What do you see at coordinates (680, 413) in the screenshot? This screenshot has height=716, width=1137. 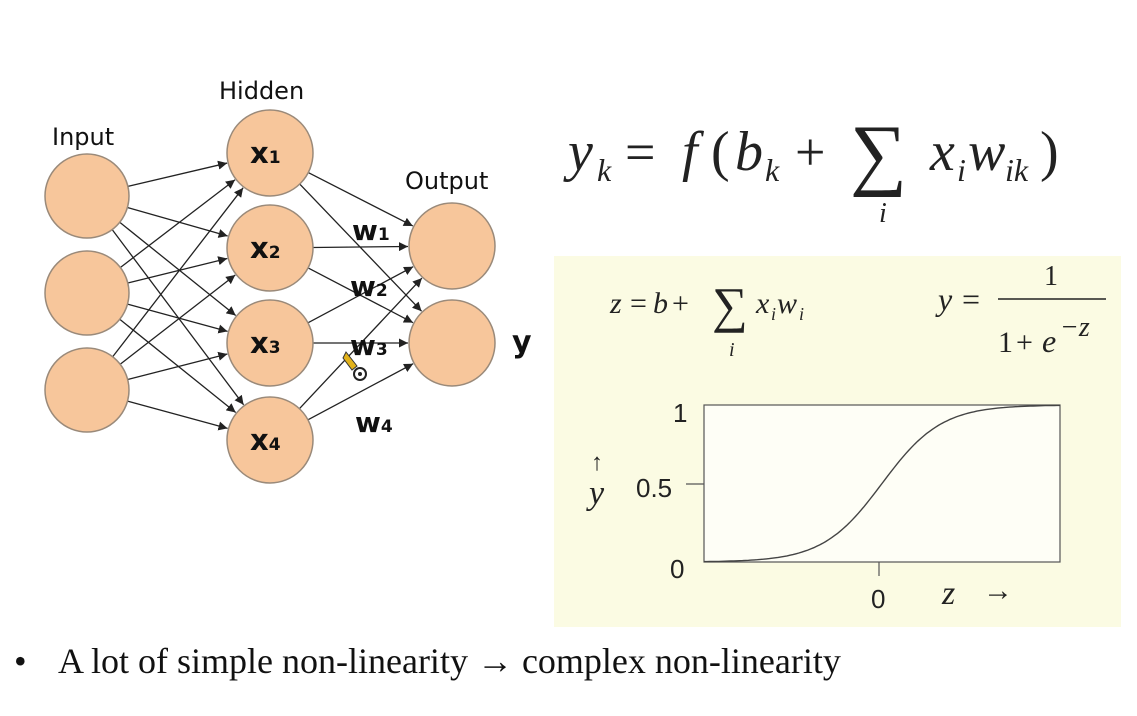 I see `y-tick-label: 1` at bounding box center [680, 413].